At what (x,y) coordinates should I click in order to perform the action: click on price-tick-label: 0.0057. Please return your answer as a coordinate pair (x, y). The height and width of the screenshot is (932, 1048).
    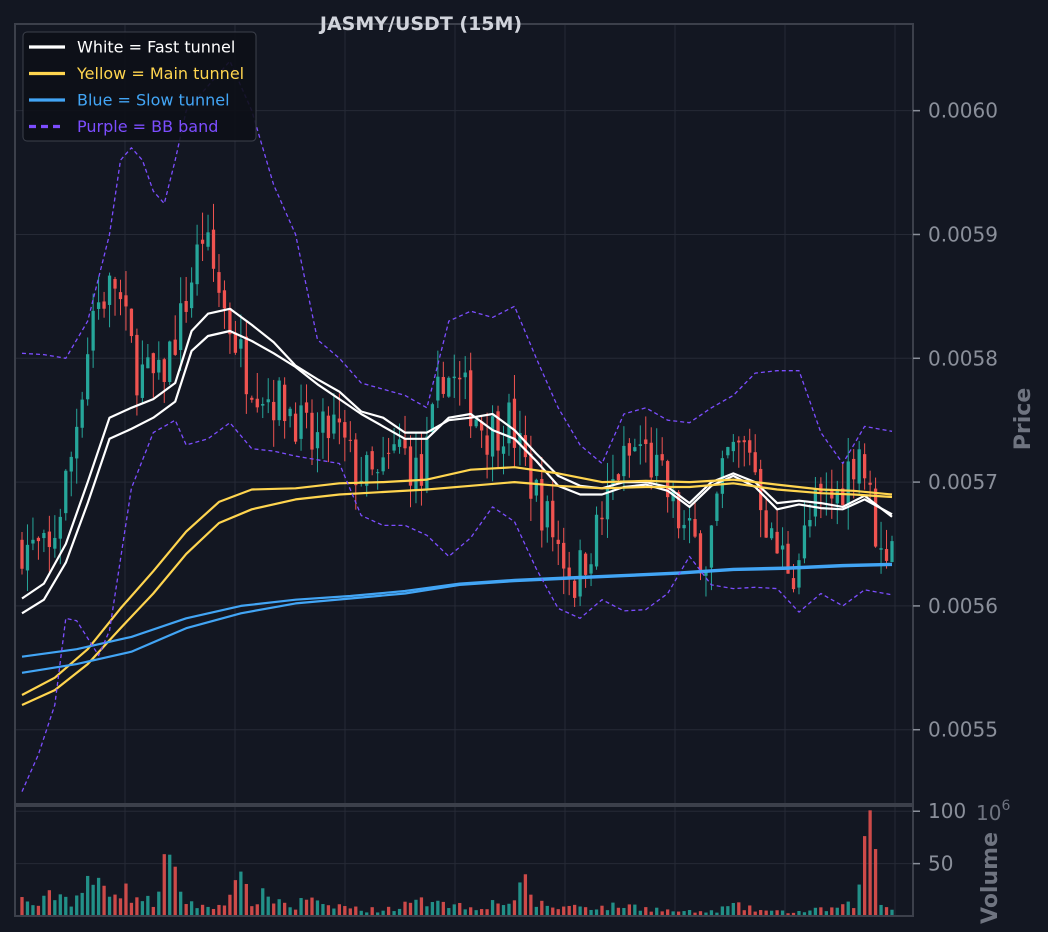
    Looking at the image, I should click on (963, 482).